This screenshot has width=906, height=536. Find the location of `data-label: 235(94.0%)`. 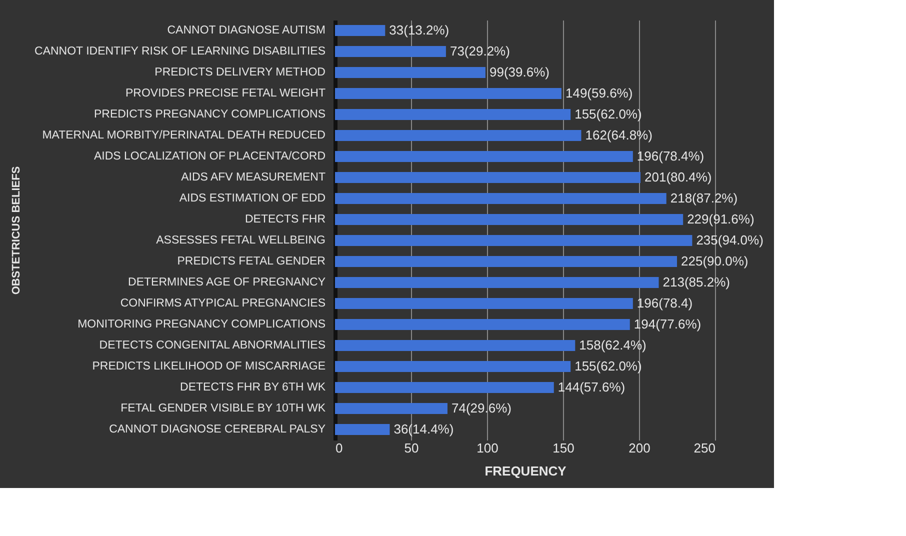

data-label: 235(94.0%) is located at coordinates (730, 240).